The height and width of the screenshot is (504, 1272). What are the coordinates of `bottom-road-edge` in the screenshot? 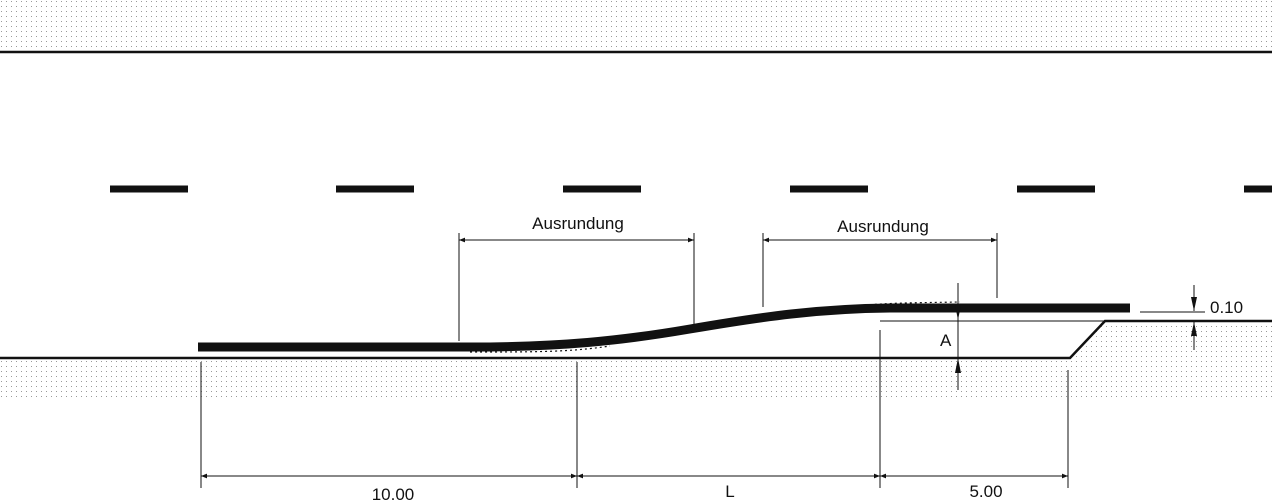 It's located at (636, 339).